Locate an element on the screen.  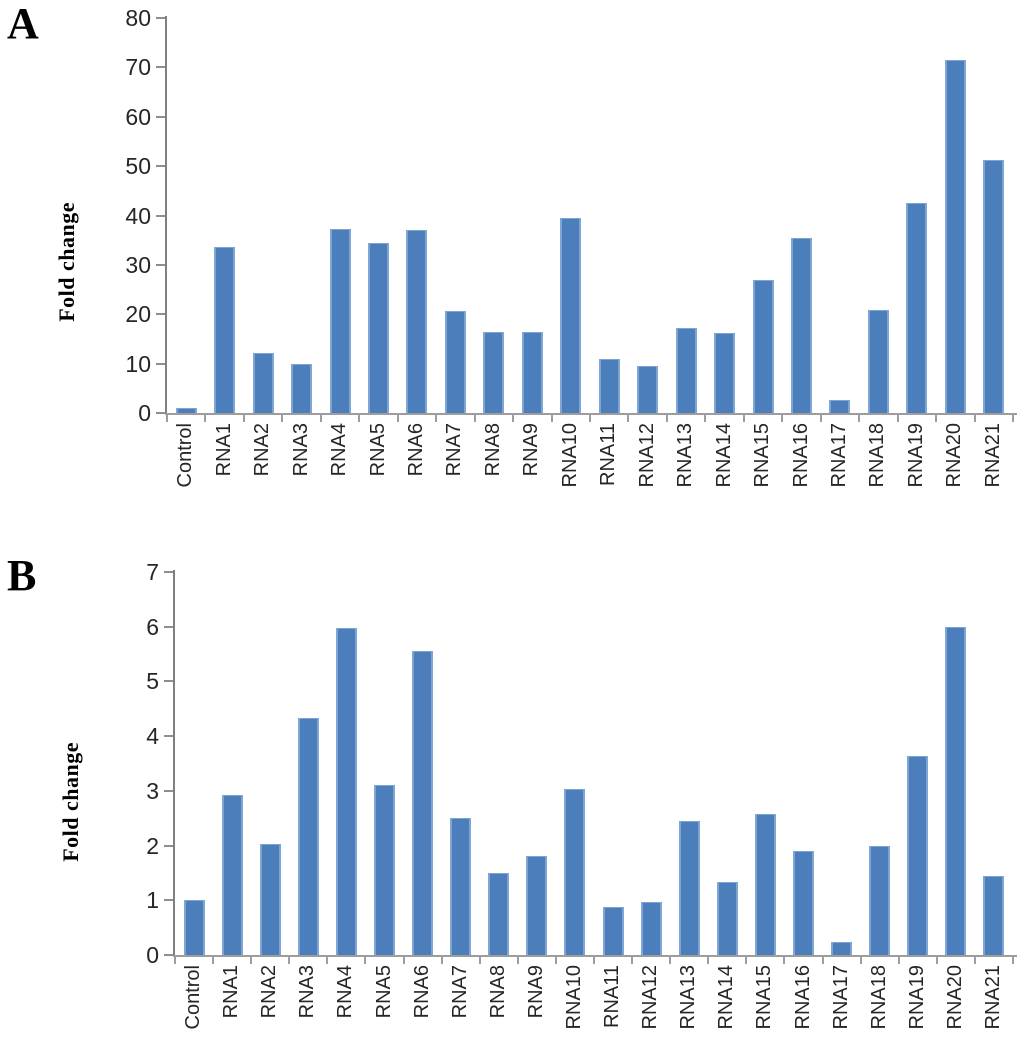
y-tick-label: 10 is located at coordinates (138, 363).